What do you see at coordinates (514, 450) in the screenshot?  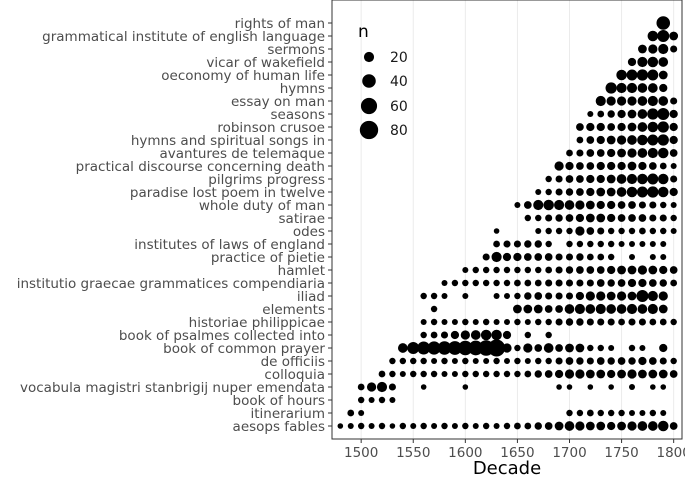 I see `x-axis: 1500 1550 1600 1650 1700 1750 1800` at bounding box center [514, 450].